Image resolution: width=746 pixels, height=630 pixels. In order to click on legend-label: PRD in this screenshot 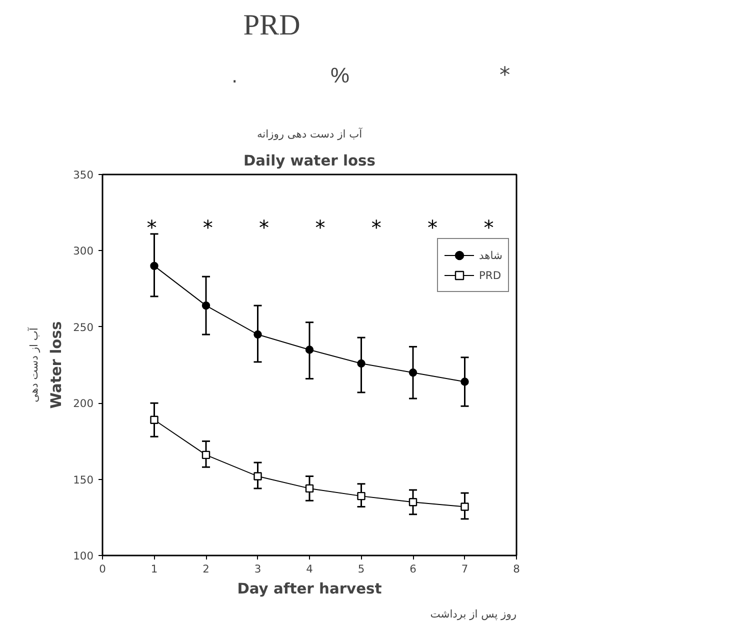, I will do `click(490, 275)`.